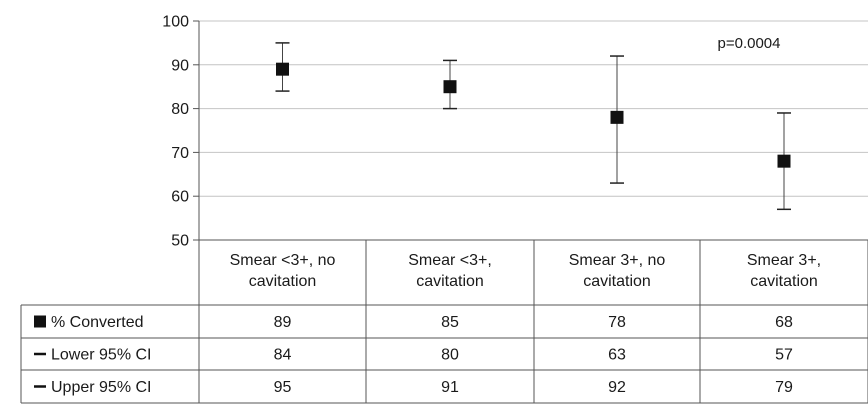 The image size is (868, 409). What do you see at coordinates (180, 153) in the screenshot?
I see `y-tick-label: 70` at bounding box center [180, 153].